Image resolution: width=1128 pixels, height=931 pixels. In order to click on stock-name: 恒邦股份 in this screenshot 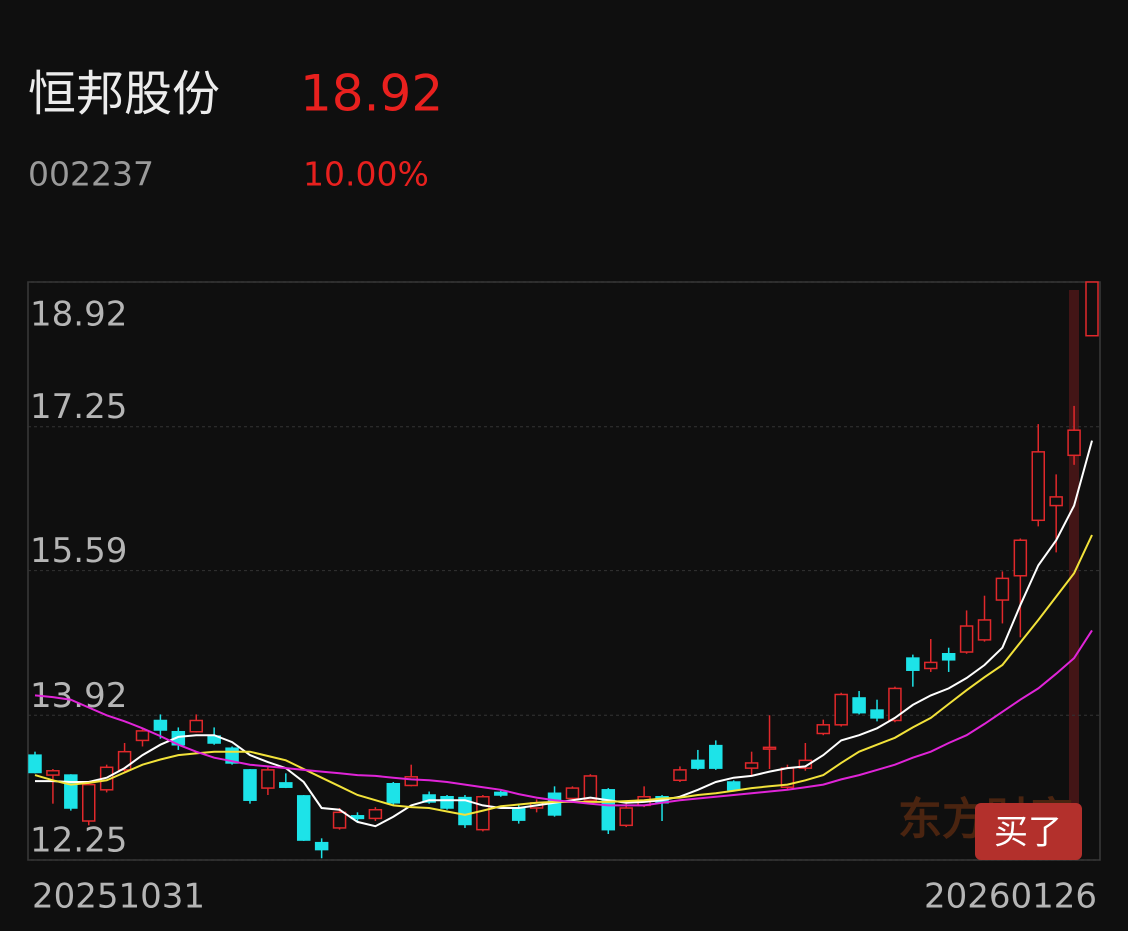, I will do `click(124, 94)`.